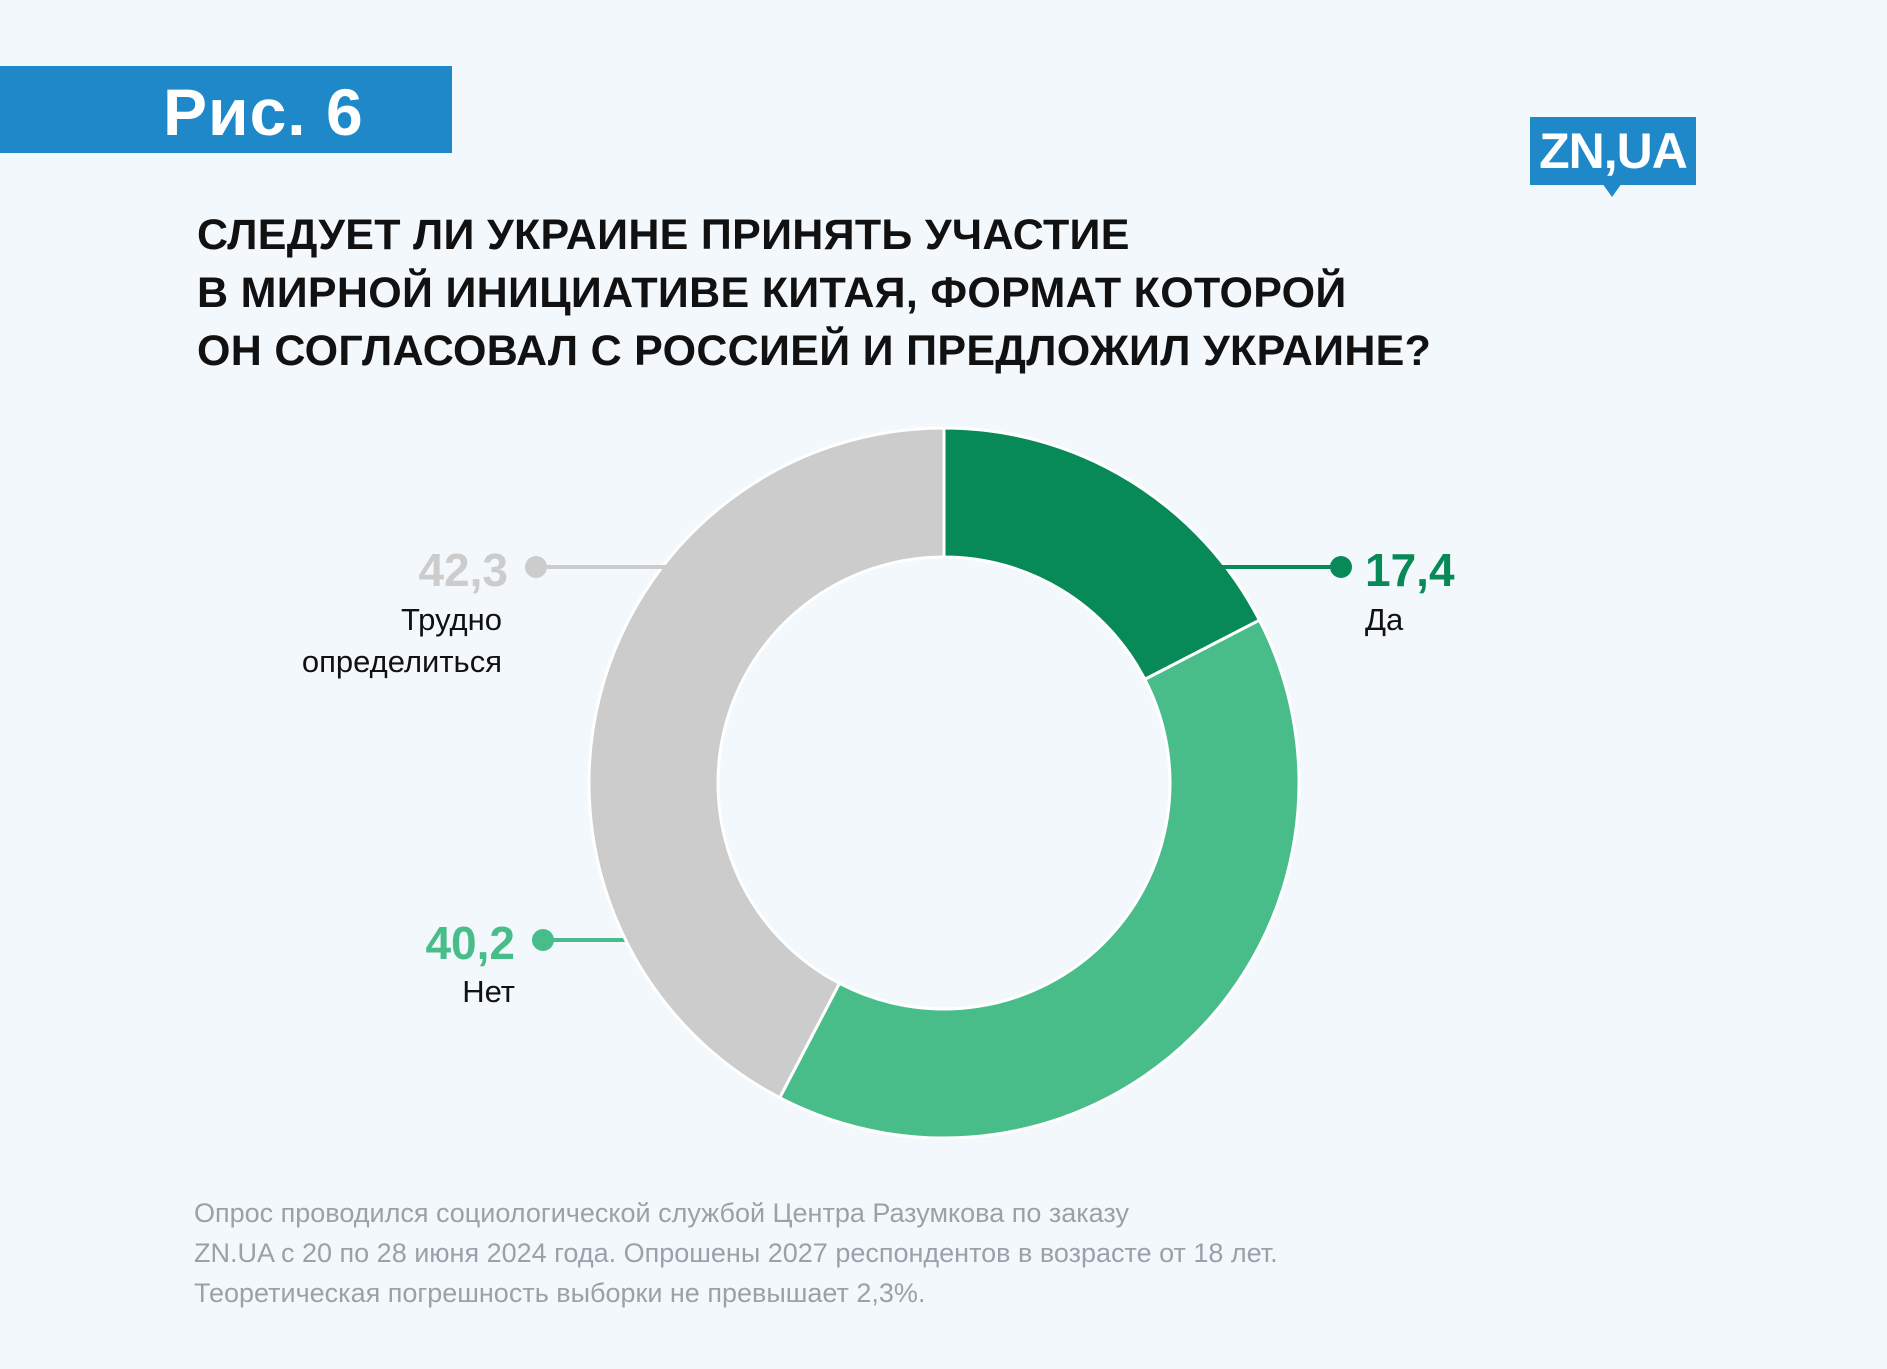 This screenshot has height=1369, width=1887. What do you see at coordinates (1410, 570) in the screenshot?
I see `slice-value-label: 17,4` at bounding box center [1410, 570].